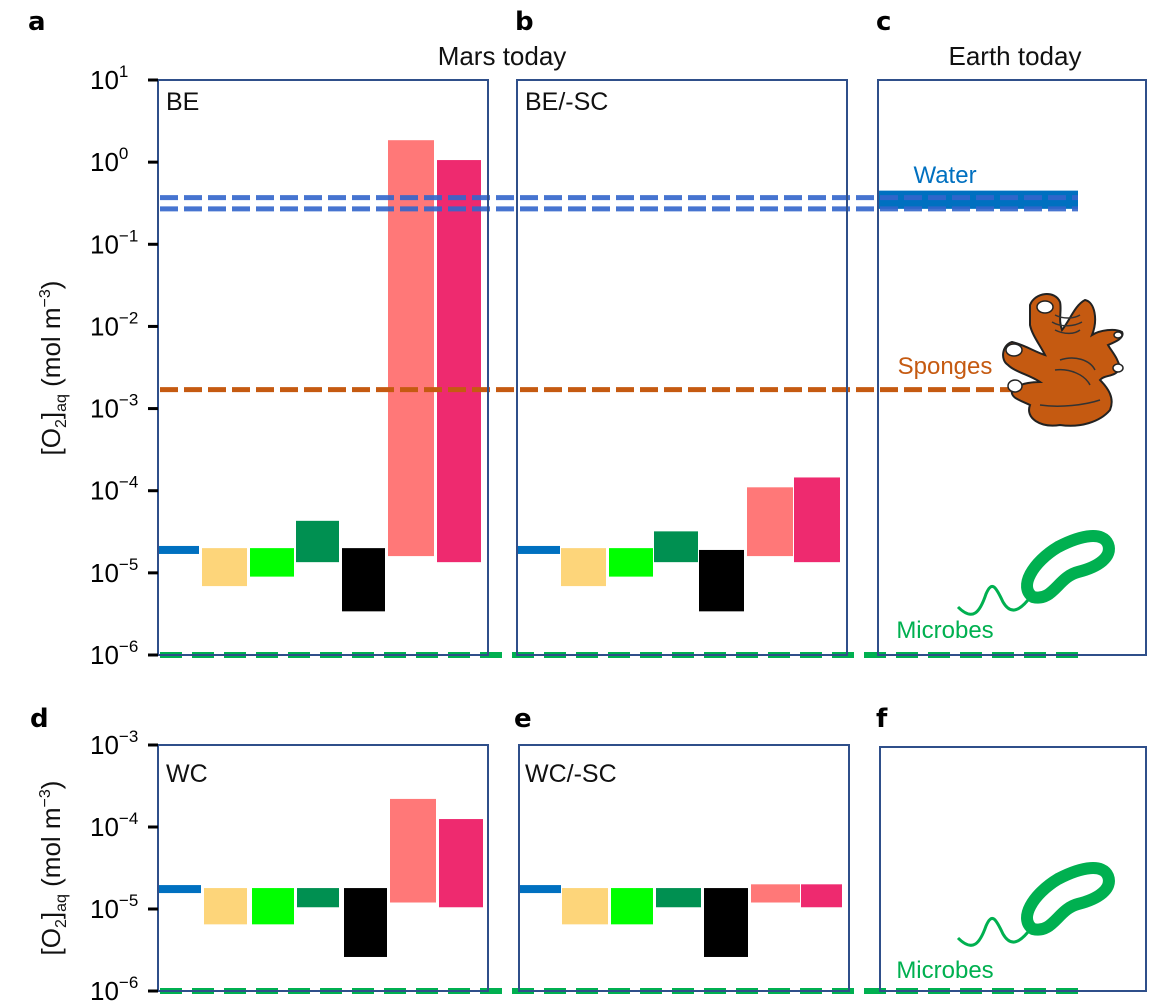  Describe the element at coordinates (502, 56) in the screenshot. I see `group-title-mars: Mars today` at that location.